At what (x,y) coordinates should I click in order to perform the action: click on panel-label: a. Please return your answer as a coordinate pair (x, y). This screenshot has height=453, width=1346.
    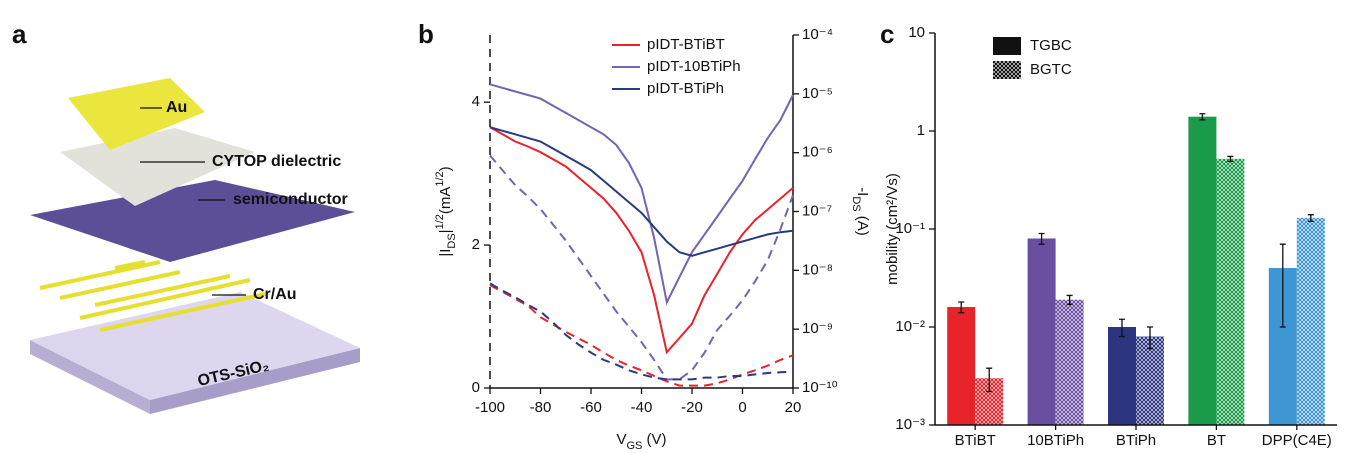
    Looking at the image, I should click on (19, 34).